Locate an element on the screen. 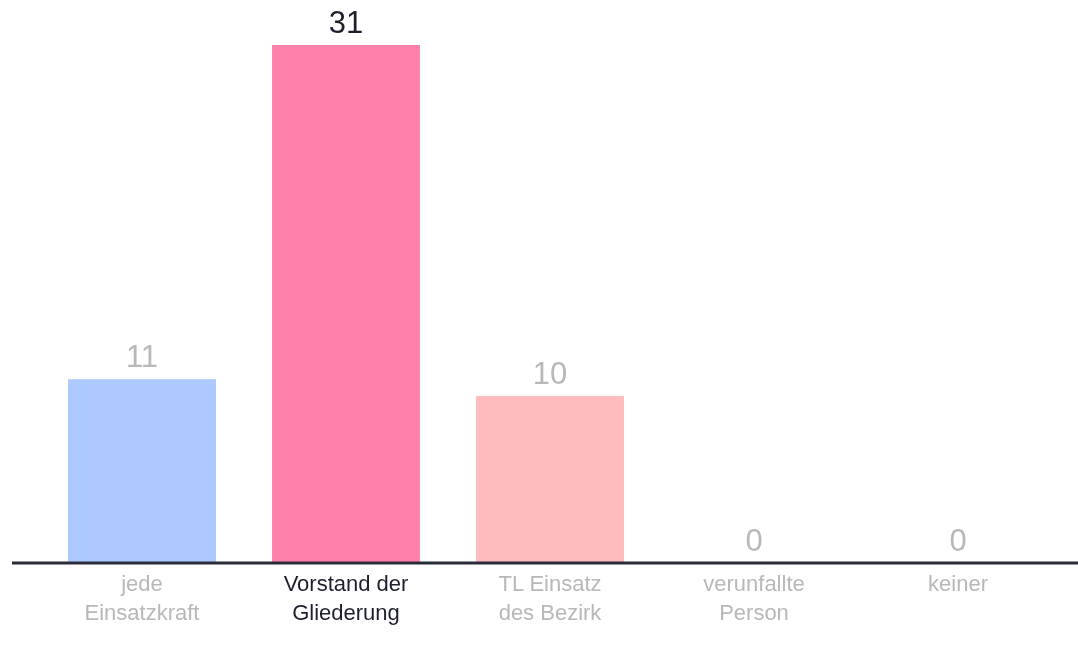  data-label: 11 is located at coordinates (142, 357).